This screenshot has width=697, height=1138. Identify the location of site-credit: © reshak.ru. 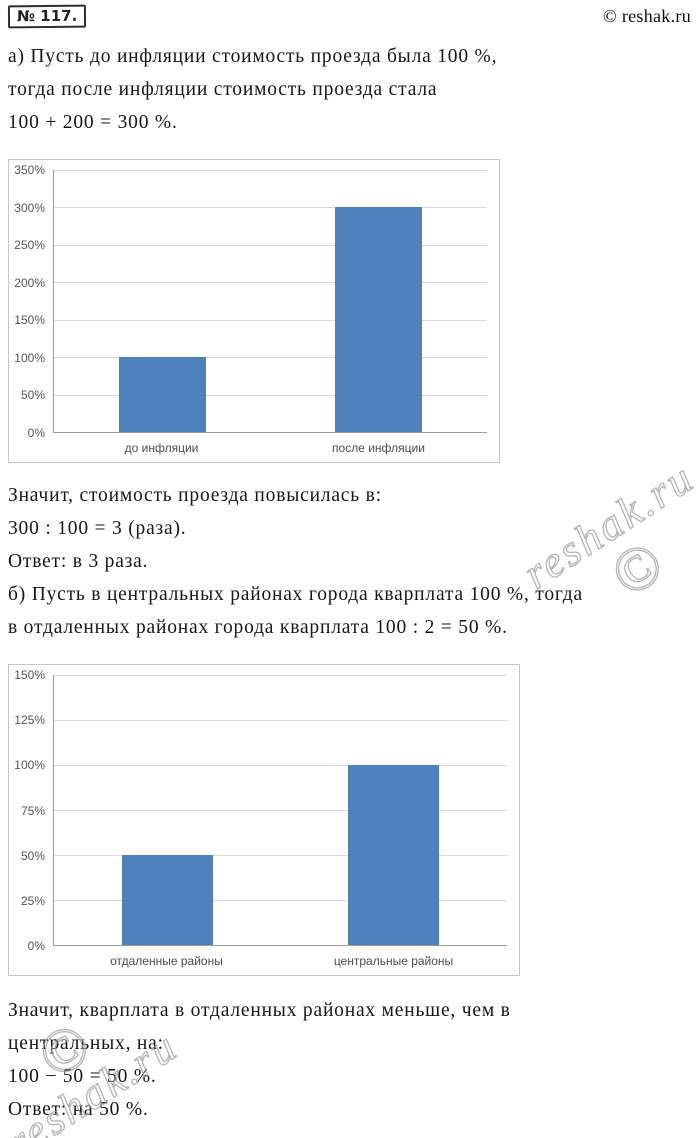
(647, 16).